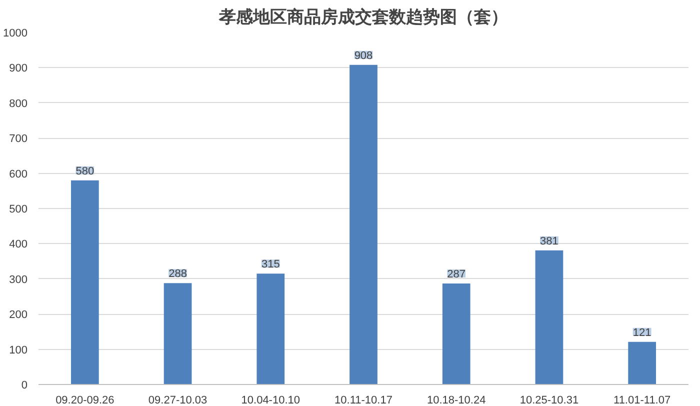 The width and height of the screenshot is (700, 406). Describe the element at coordinates (642, 400) in the screenshot. I see `x-tick-label: 11.01-11.07` at that location.